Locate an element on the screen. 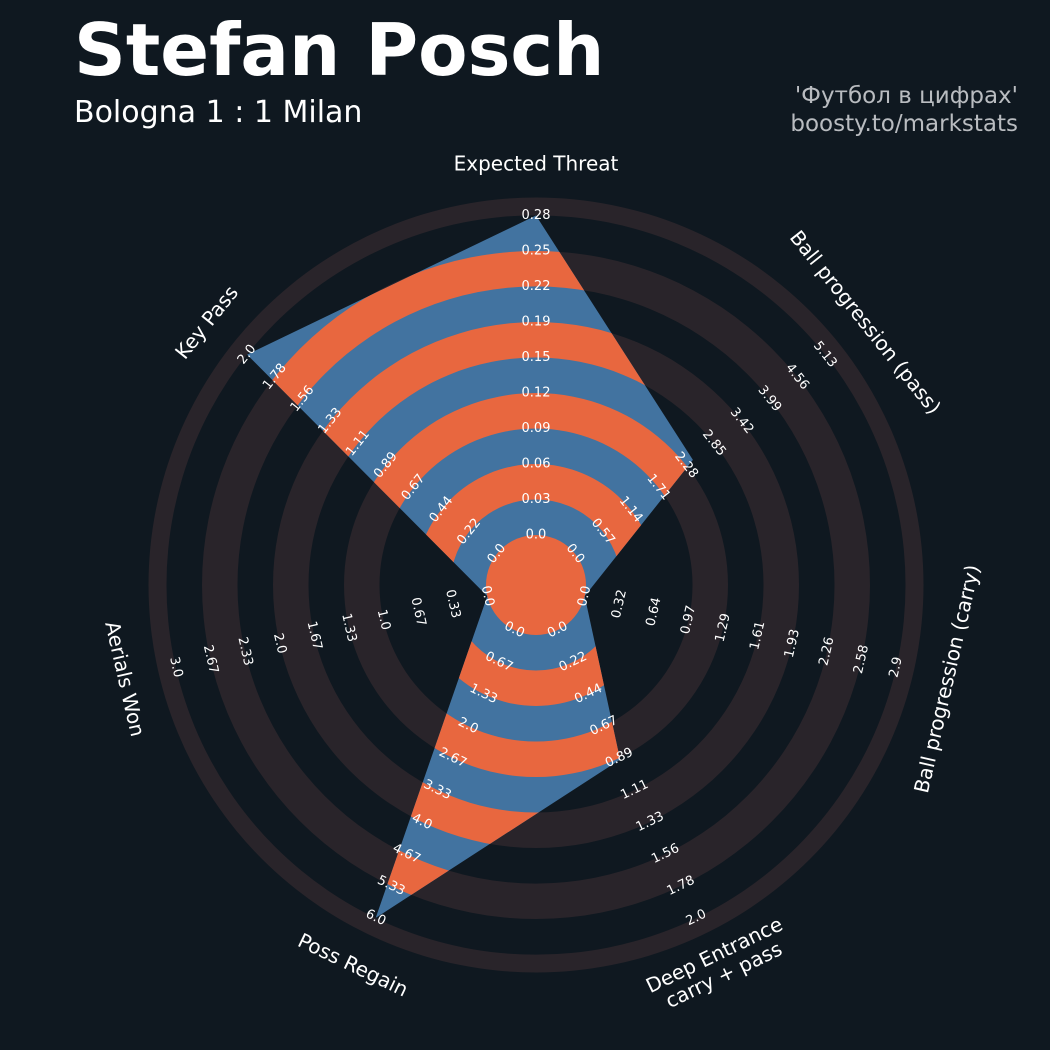 This screenshot has height=1050, width=1050. tick-label-3-2: 0.64 is located at coordinates (653, 612).